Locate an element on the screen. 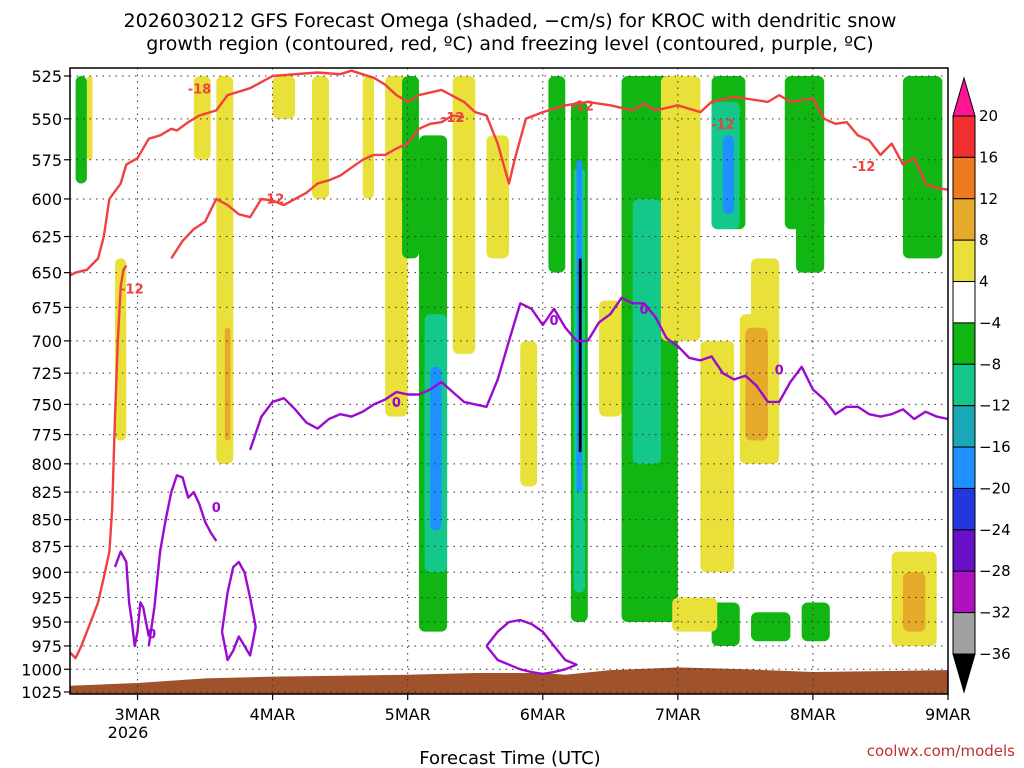  colorbar-tick-label: −24 is located at coordinates (995, 530).